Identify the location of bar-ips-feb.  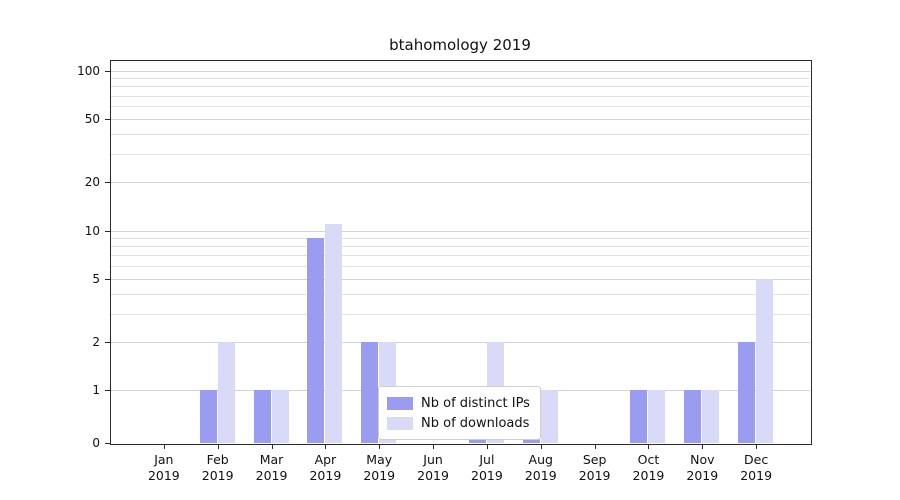
(208, 416).